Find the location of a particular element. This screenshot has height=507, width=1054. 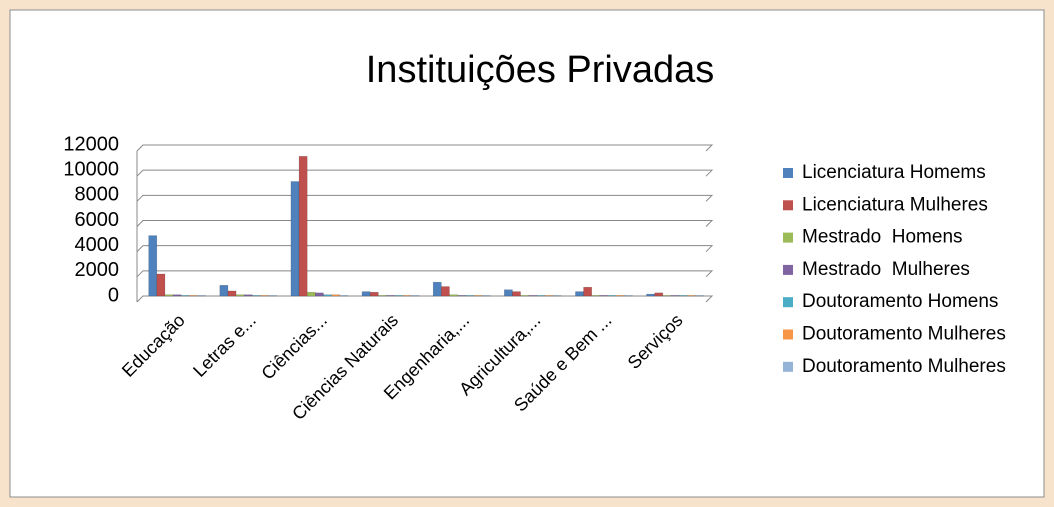

y-tick-label: 0 is located at coordinates (113, 295).